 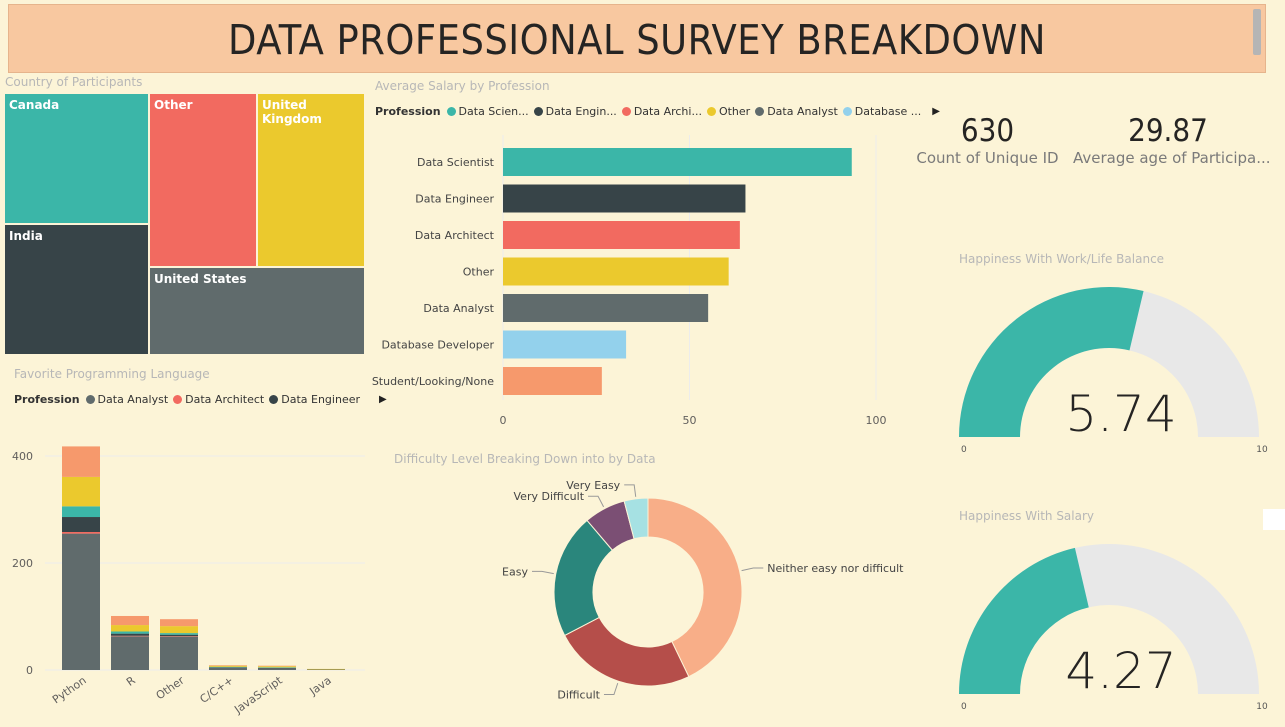 I want to click on category-label: Database Developer, so click(x=437, y=345).